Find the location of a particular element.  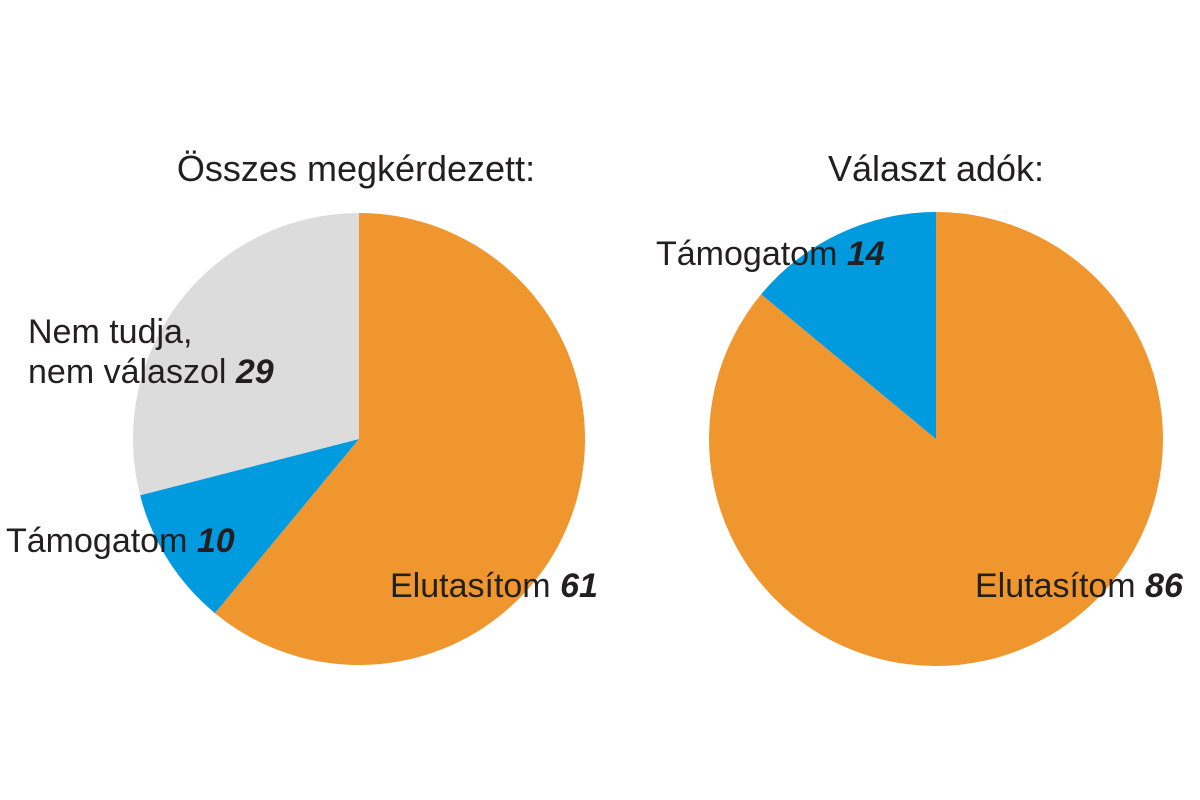

slice-label-reject-right: Elutasítom 86 is located at coordinates (1079, 586).